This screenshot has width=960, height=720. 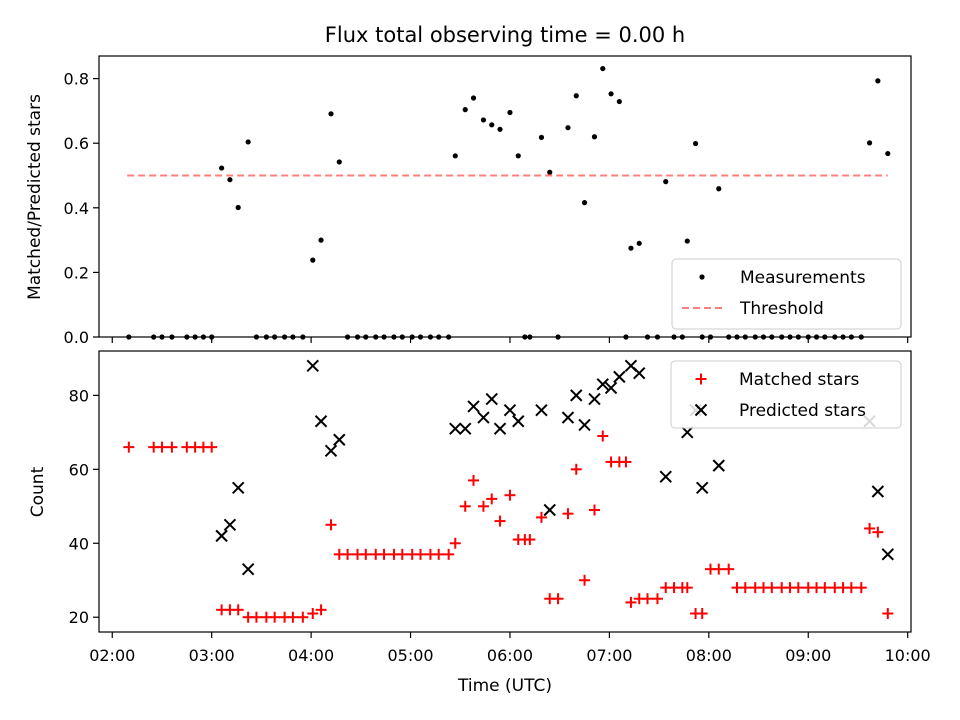 I want to click on x-axis-label: Time (UTC), so click(x=504, y=686).